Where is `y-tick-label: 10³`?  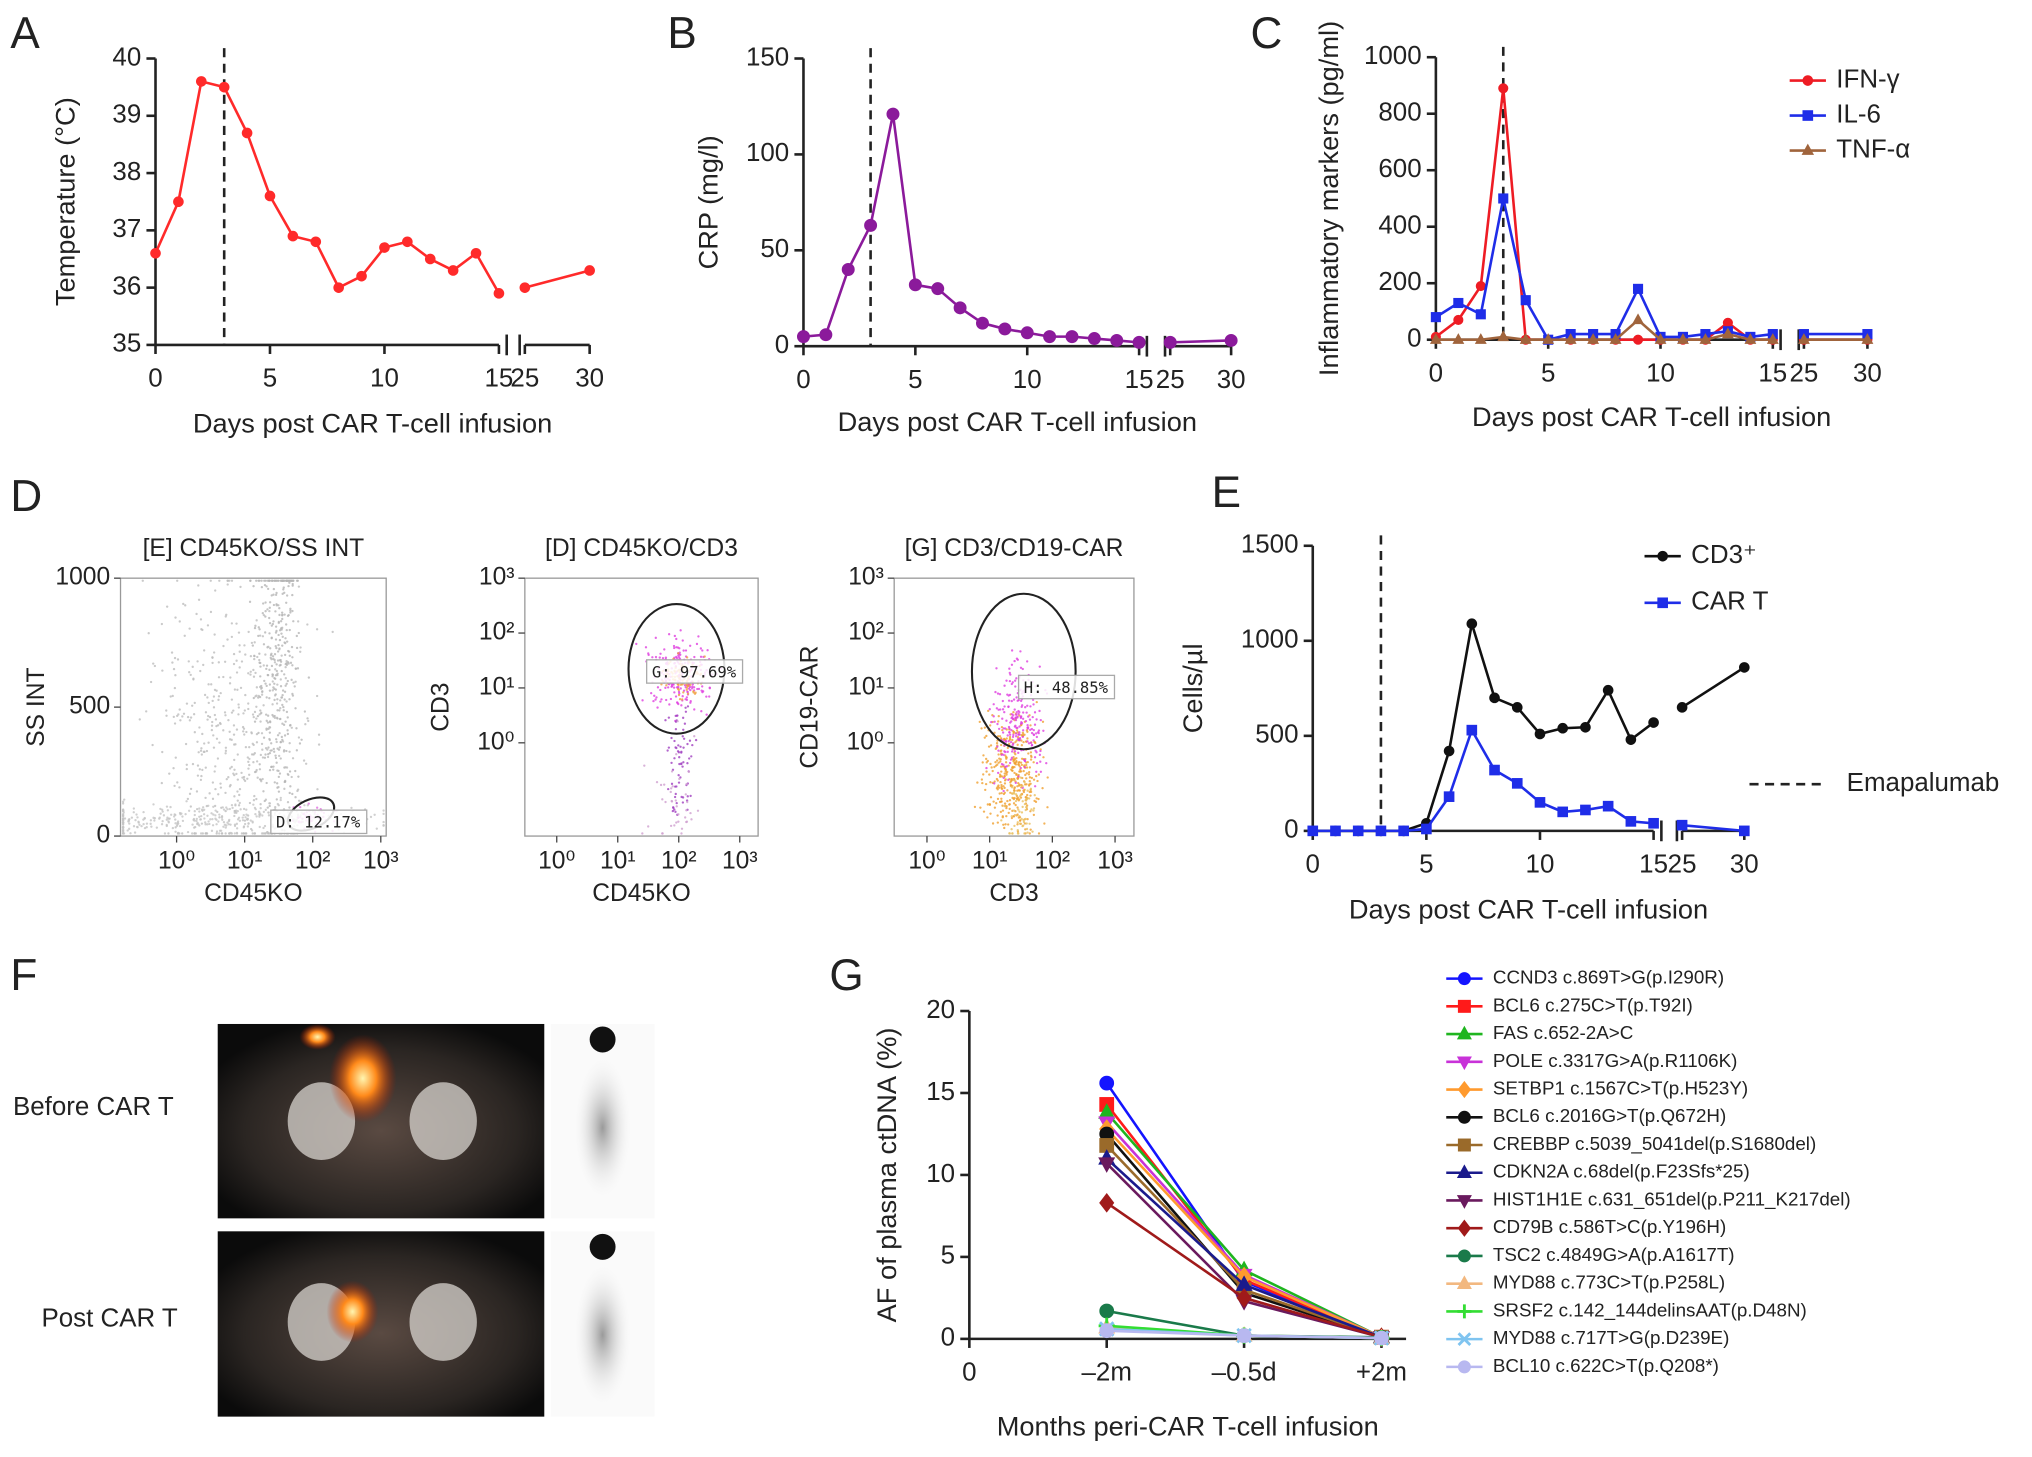
y-tick-label: 10³ is located at coordinates (497, 577).